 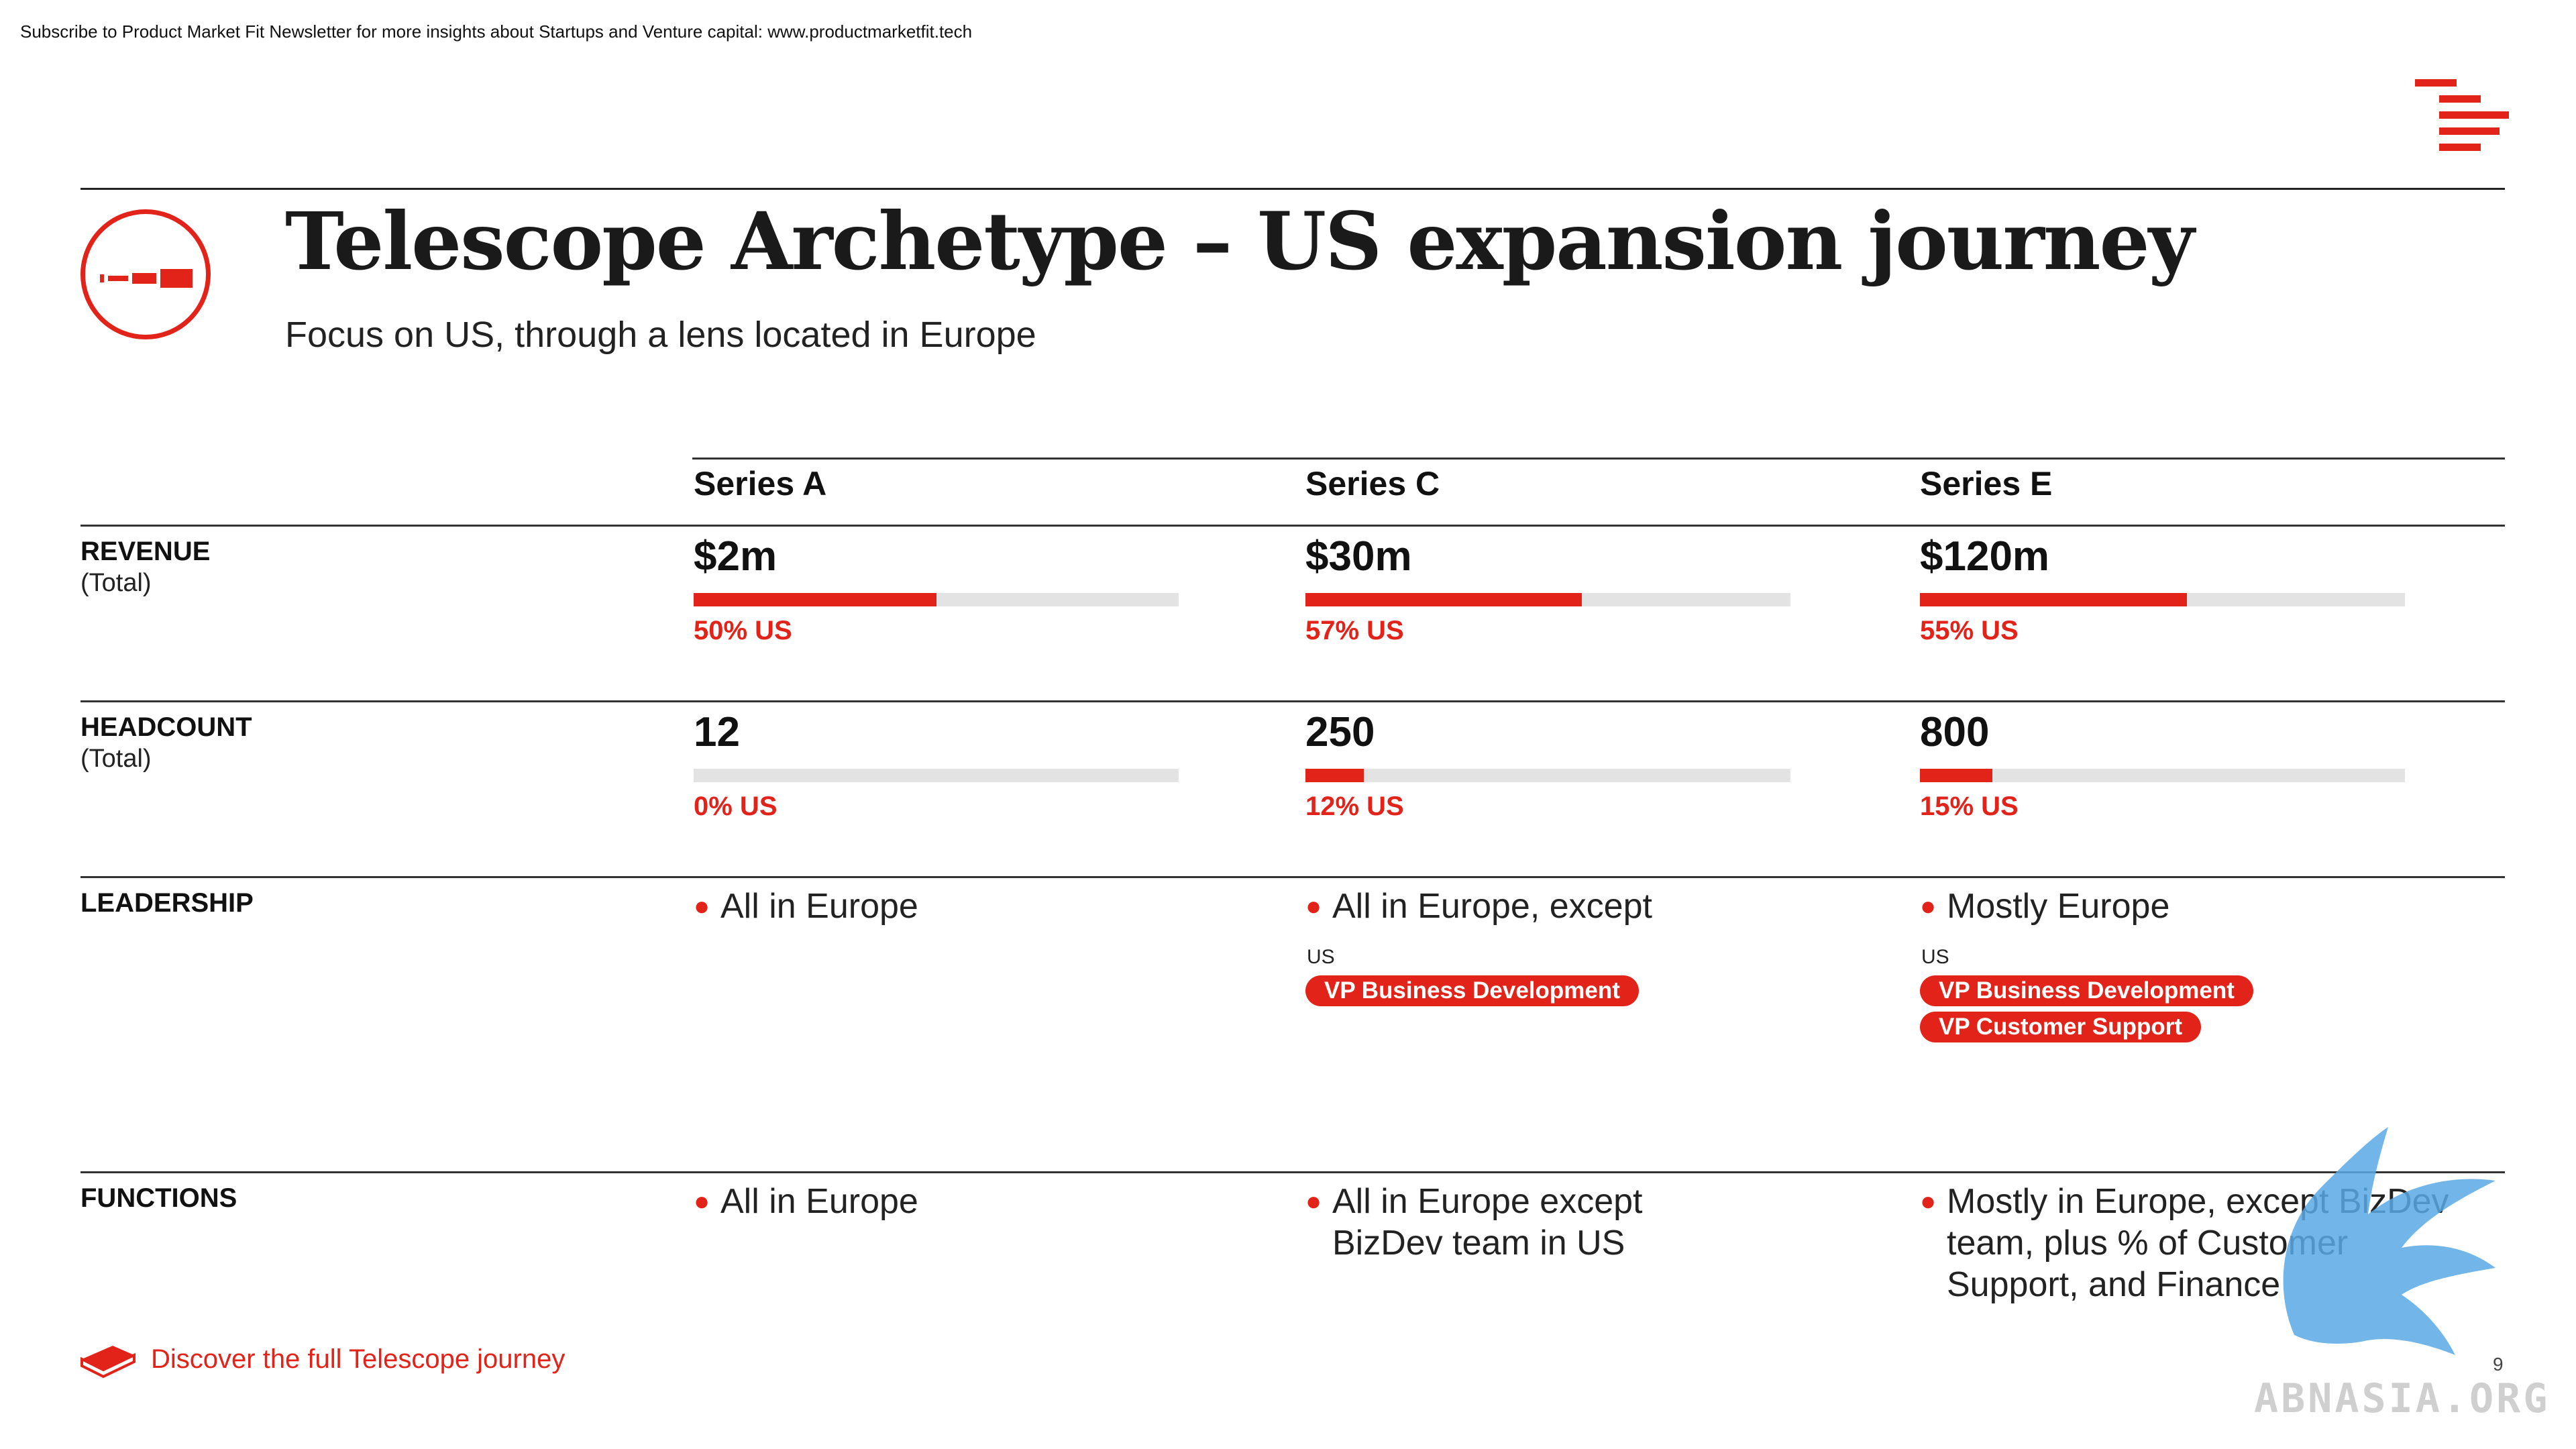 I want to click on brand-lines-icon, so click(x=2462, y=116).